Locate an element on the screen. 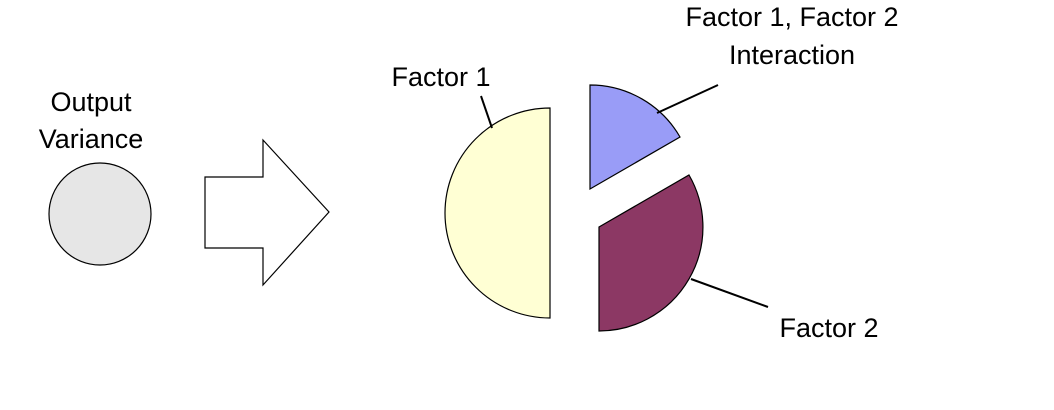  factor-1-label: Factor 1 is located at coordinates (440, 77).